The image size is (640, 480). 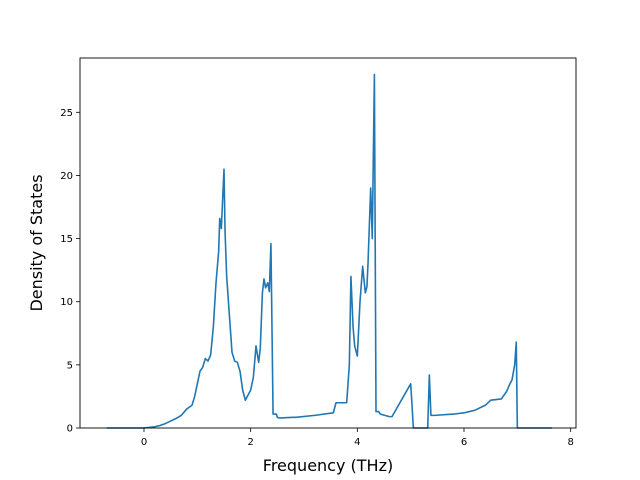 I want to click on y-tick-label: 5, so click(x=70, y=365).